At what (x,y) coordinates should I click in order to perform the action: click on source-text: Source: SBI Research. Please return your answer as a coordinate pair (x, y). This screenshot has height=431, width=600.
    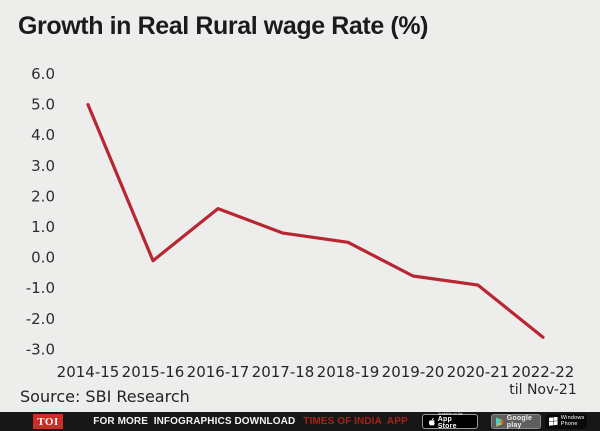
    Looking at the image, I should click on (105, 396).